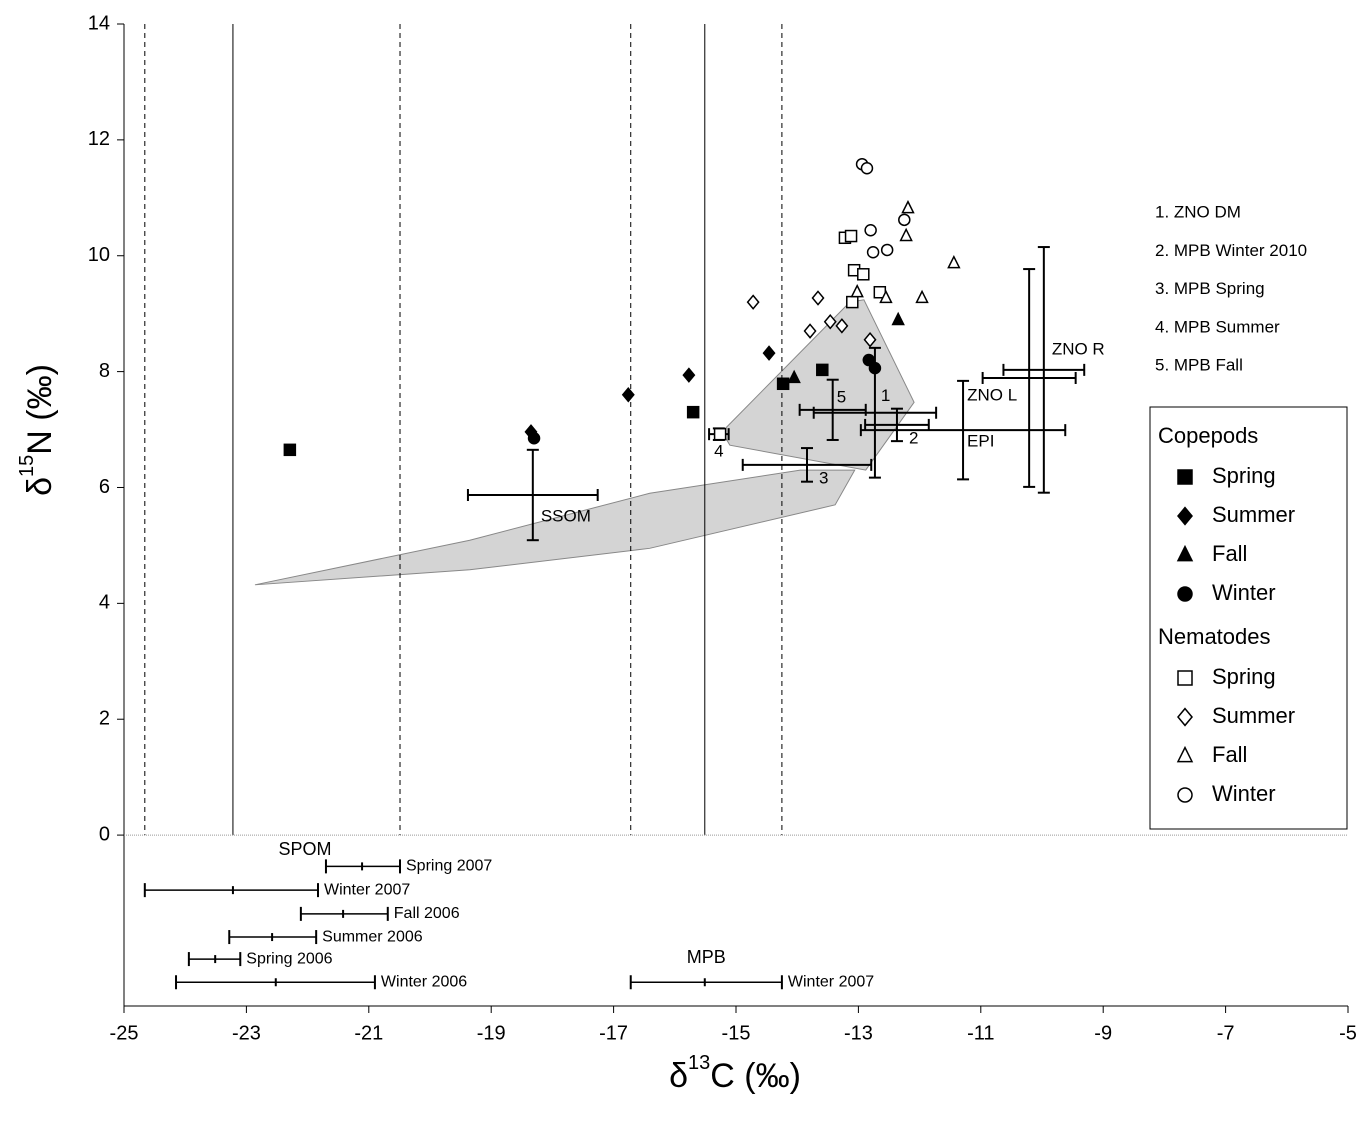 The height and width of the screenshot is (1126, 1363). Describe the element at coordinates (37, 430) in the screenshot. I see `y-axis-title: δ15N (‰)` at that location.